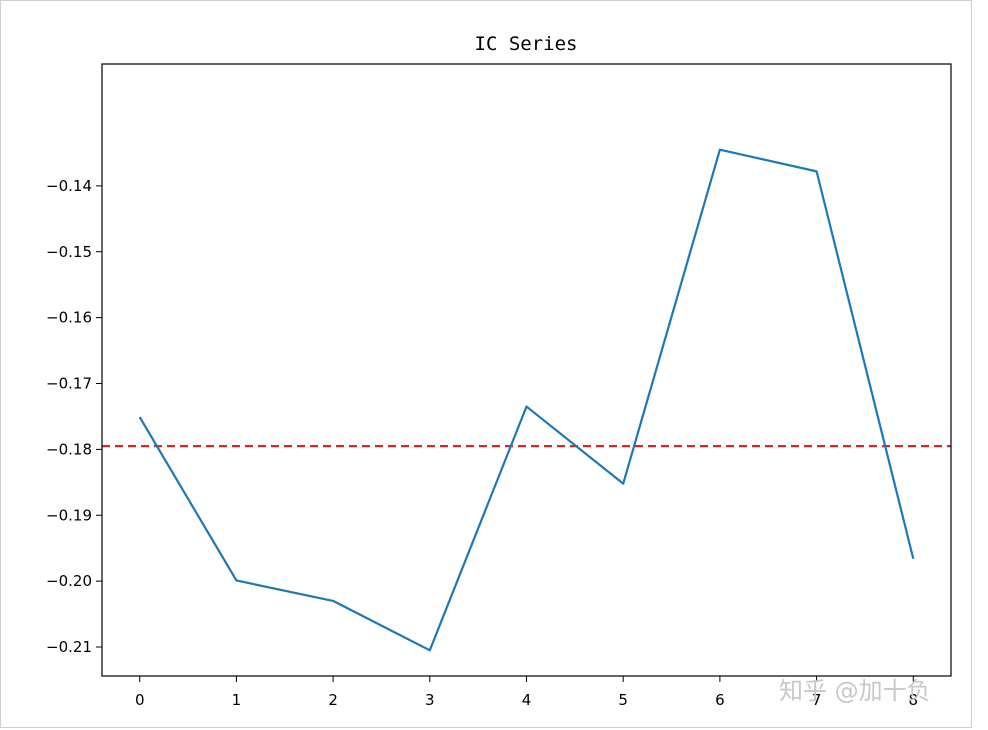 The image size is (988, 730). I want to click on x-tick-label: 5, so click(623, 700).